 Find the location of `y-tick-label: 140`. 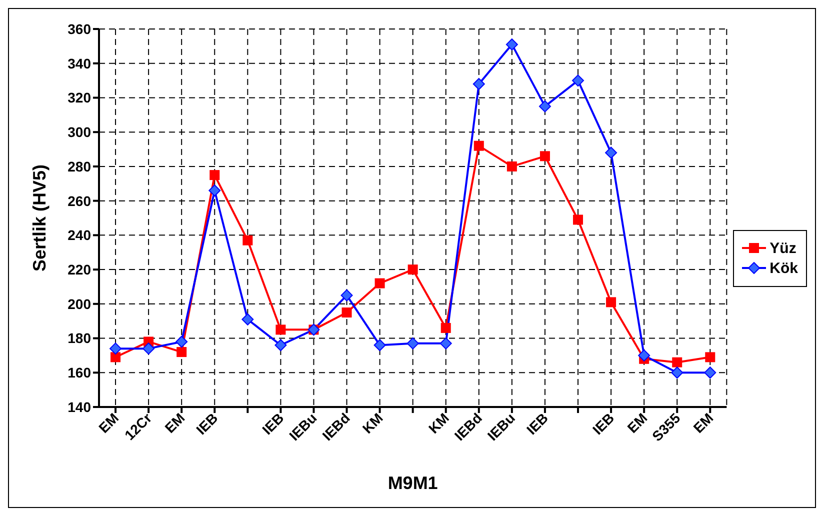

y-tick-label: 140 is located at coordinates (80, 406).